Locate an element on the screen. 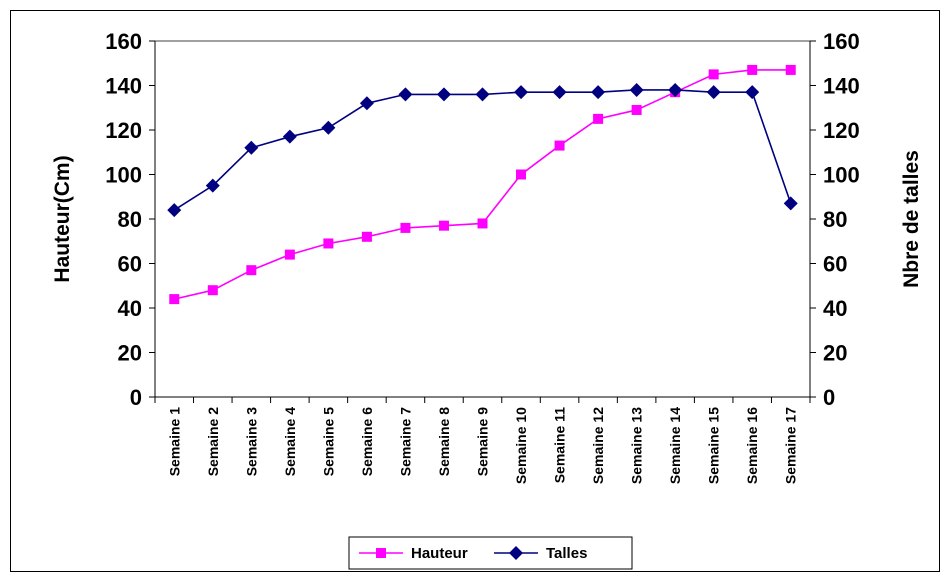  series-line-talles is located at coordinates (482, 150).